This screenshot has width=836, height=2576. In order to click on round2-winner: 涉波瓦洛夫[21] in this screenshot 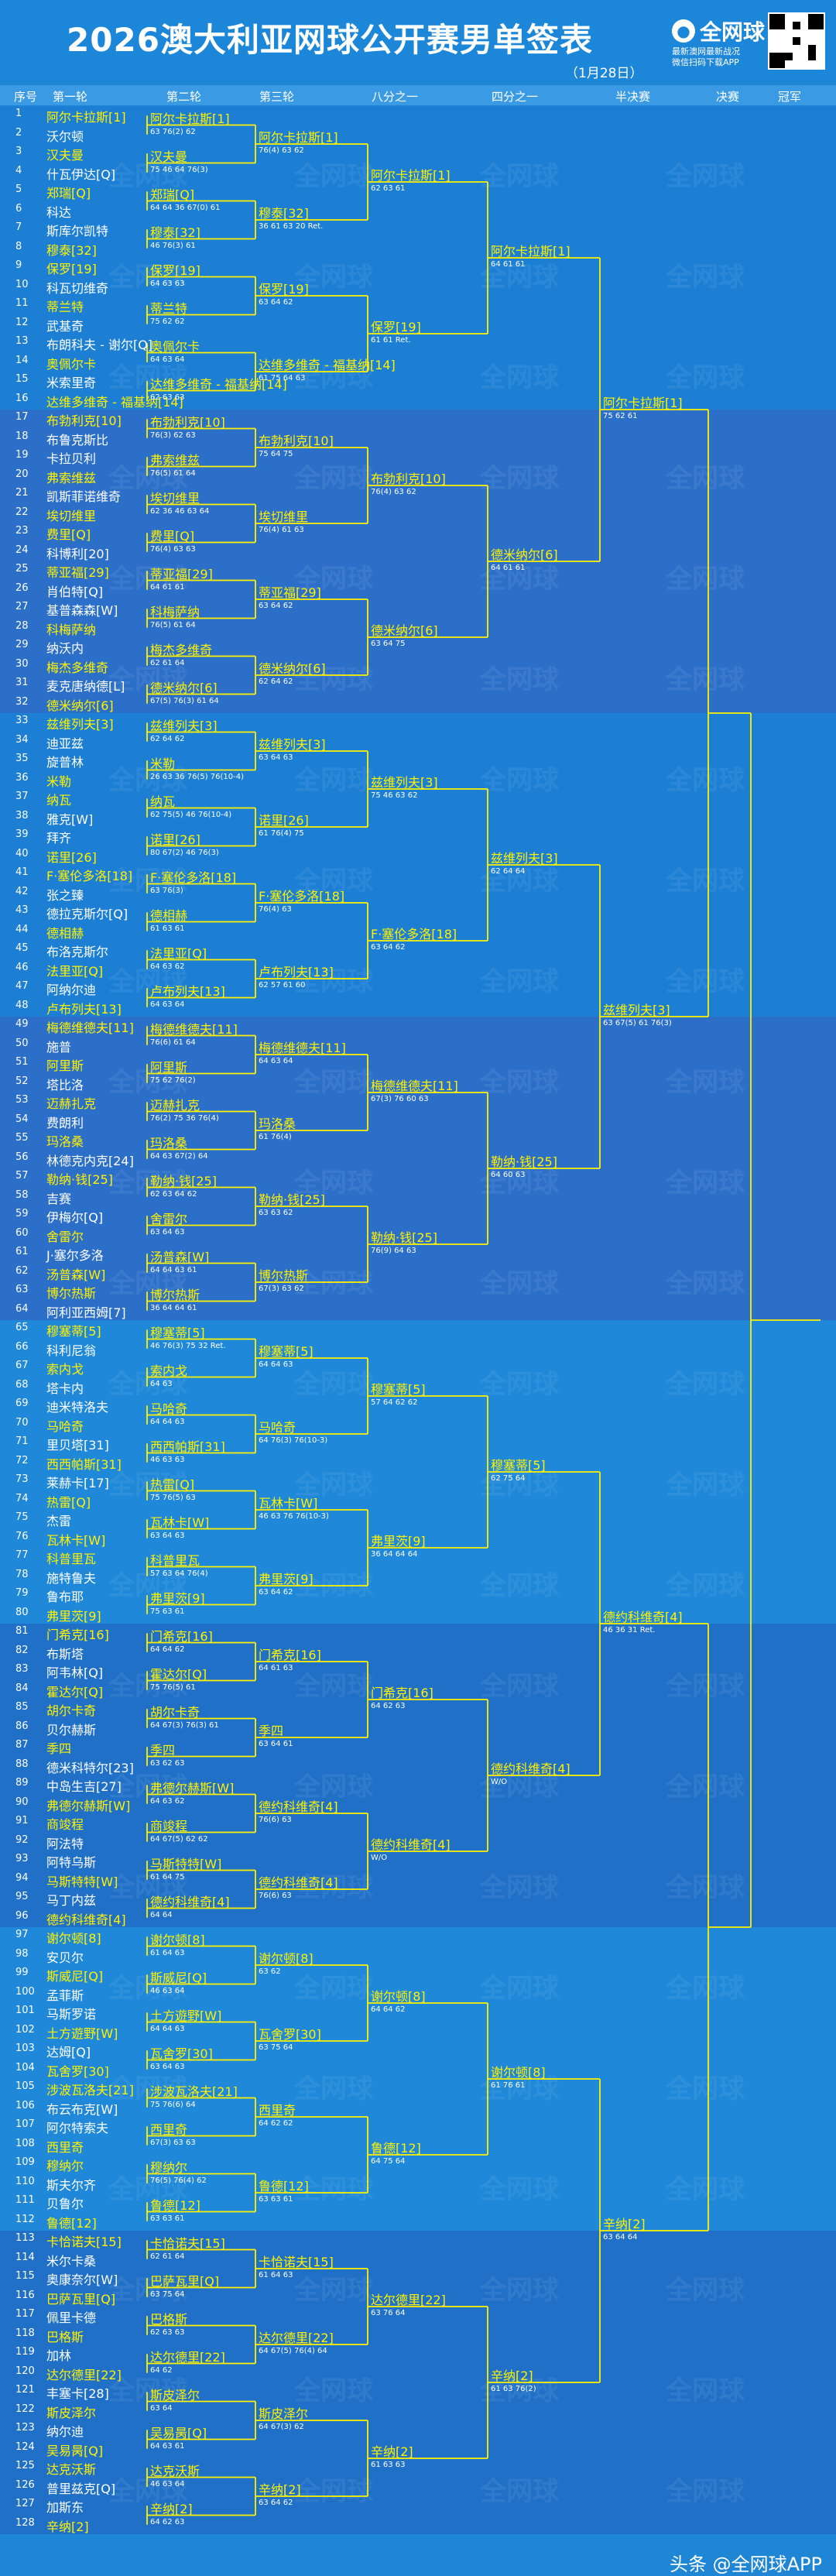, I will do `click(194, 2091)`.